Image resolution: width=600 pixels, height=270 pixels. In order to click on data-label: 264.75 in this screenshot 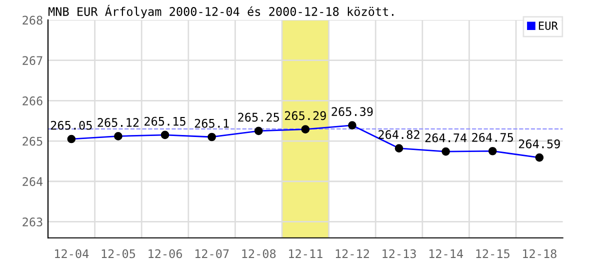, I will do `click(492, 137)`.